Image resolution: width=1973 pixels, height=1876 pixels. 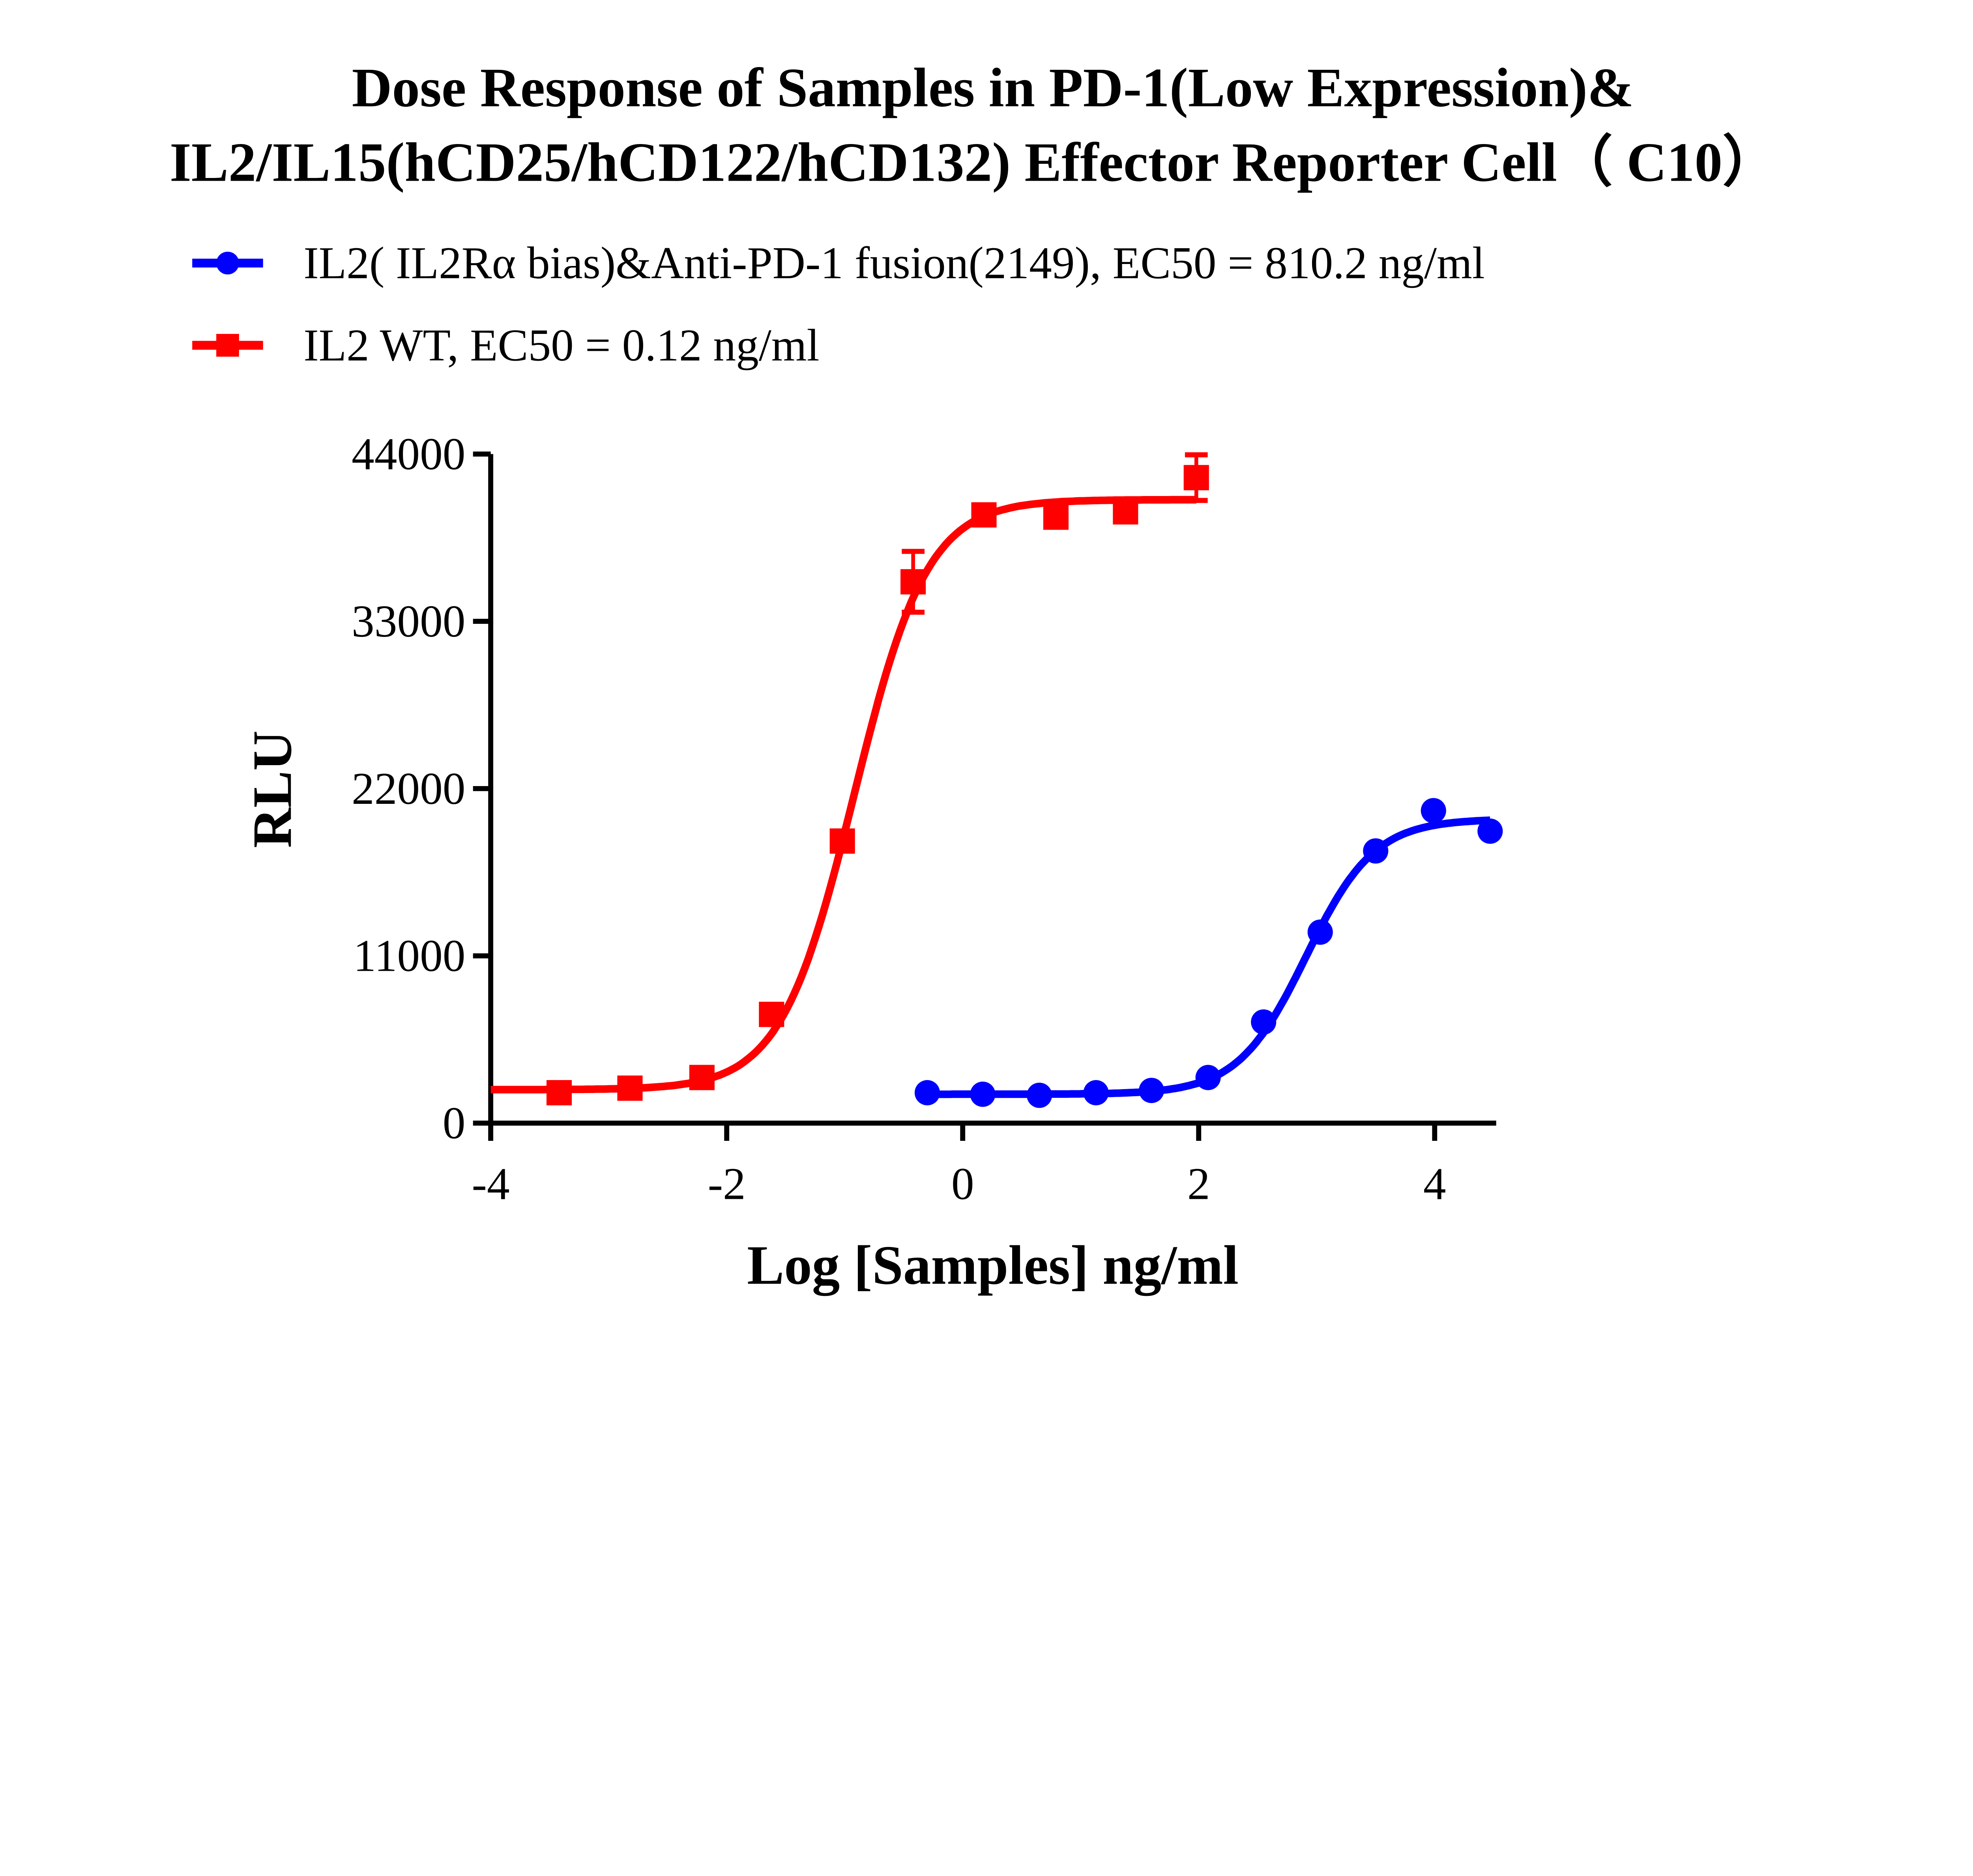 What do you see at coordinates (272, 789) in the screenshot?
I see `y-axis-label: RLU` at bounding box center [272, 789].